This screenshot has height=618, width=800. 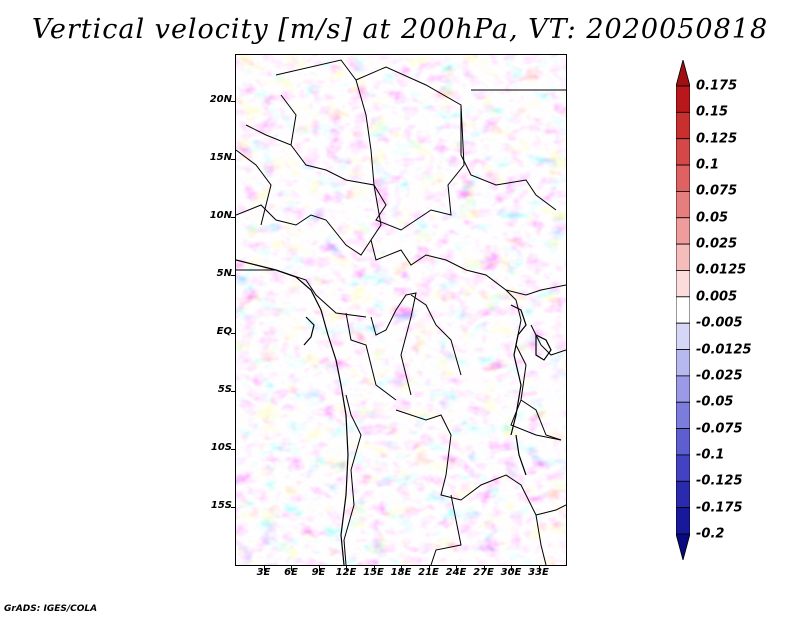 I want to click on colorbar-tick-label: -0.05, so click(x=715, y=402).